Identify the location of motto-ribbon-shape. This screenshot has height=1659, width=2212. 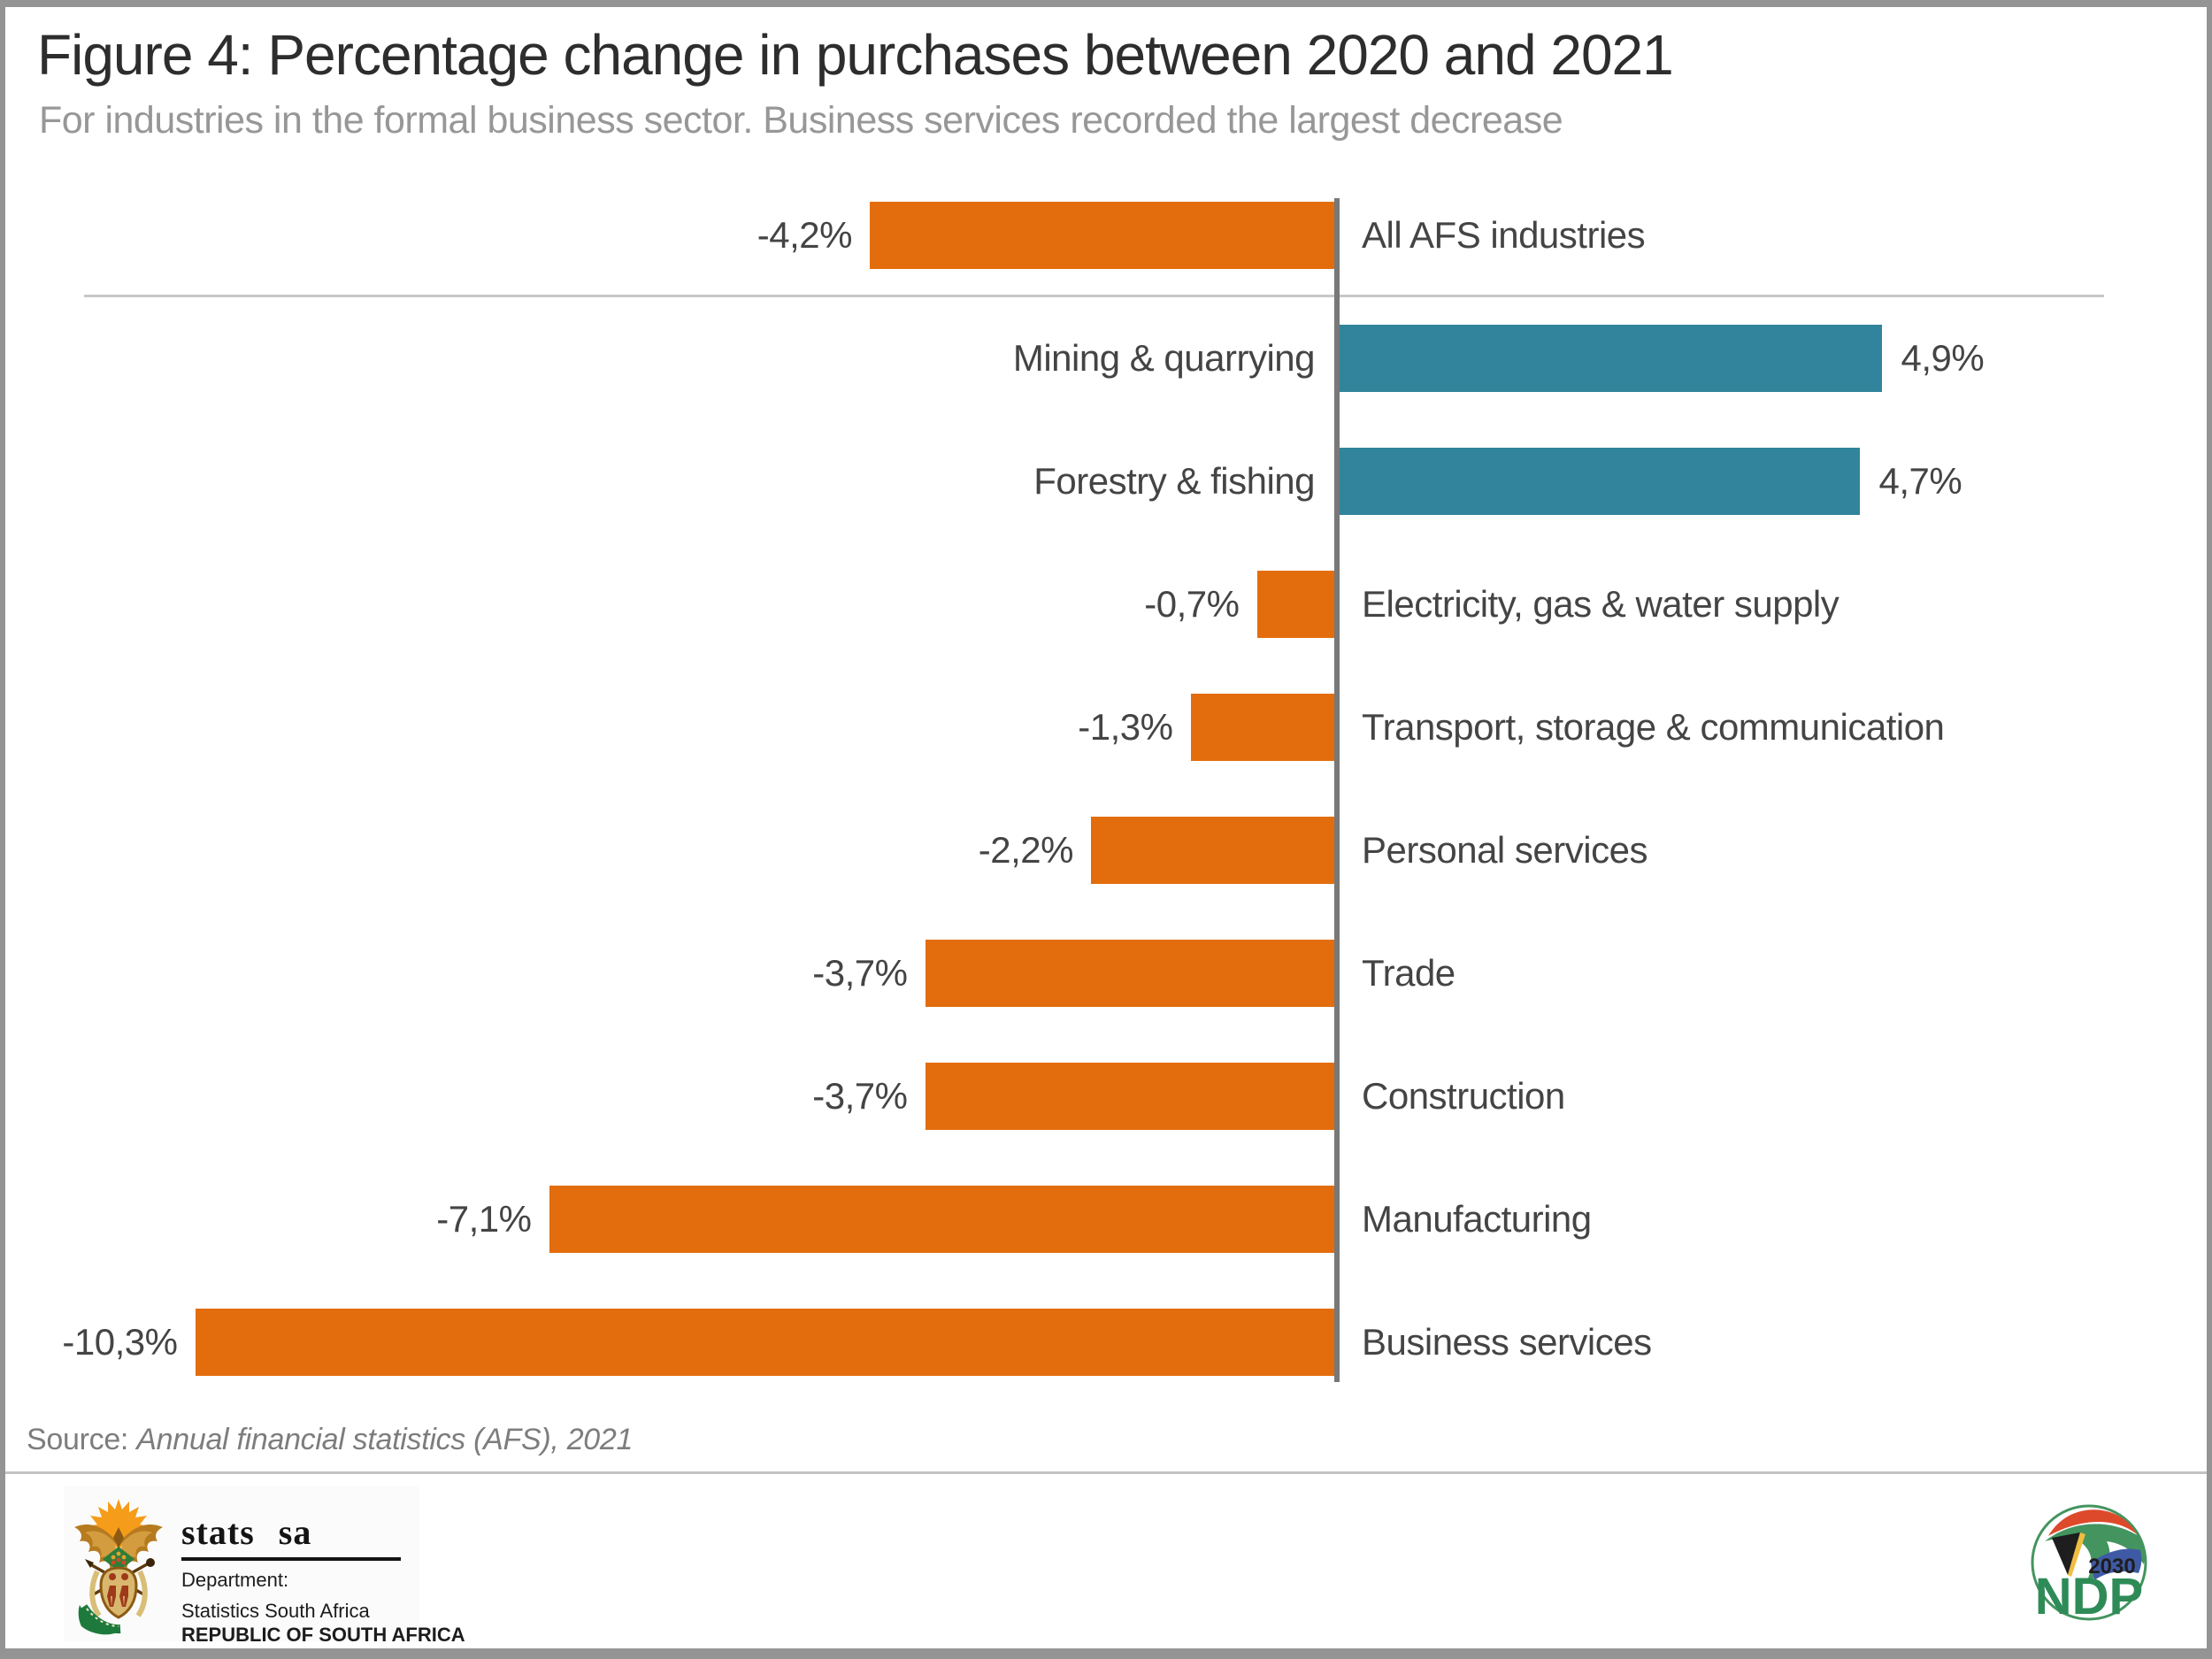
(99, 1620).